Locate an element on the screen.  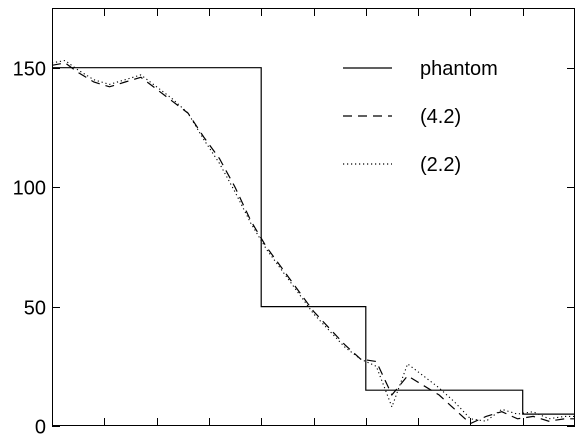
legend-label-0: phantom is located at coordinates (459, 69).